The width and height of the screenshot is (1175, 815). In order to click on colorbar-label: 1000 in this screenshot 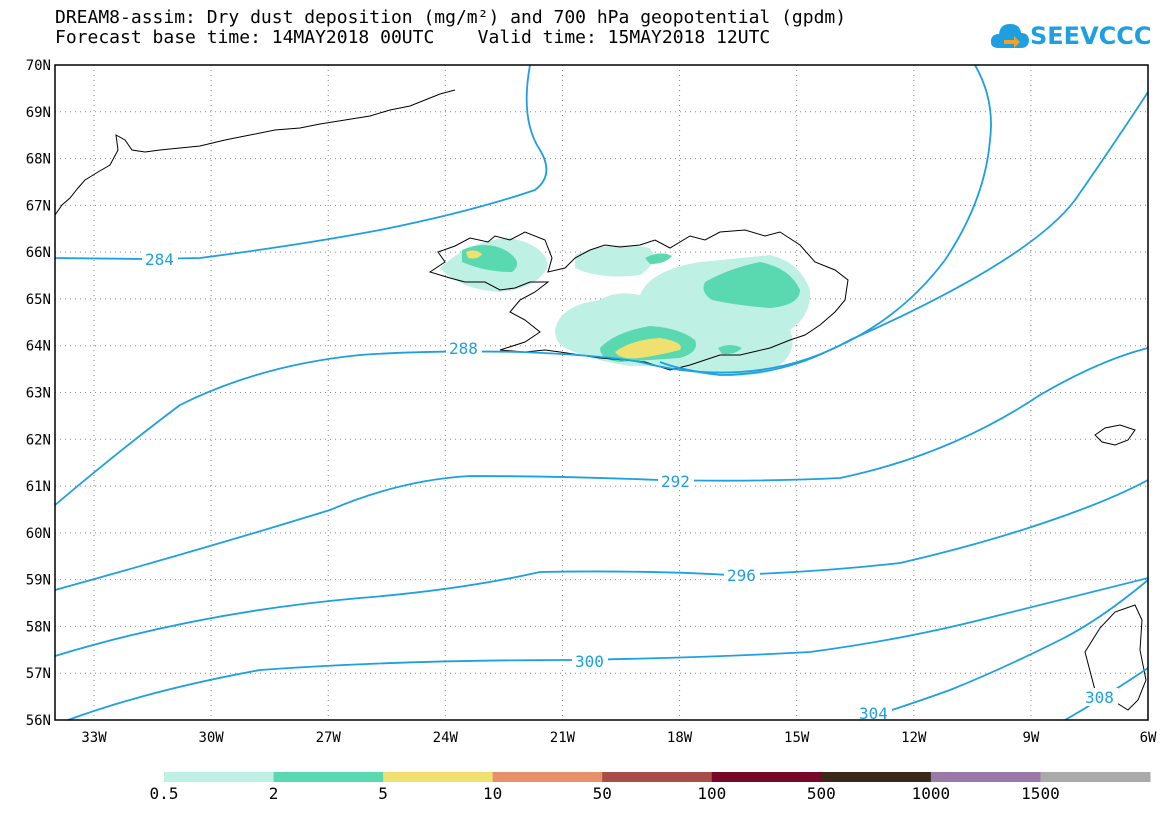, I will do `click(931, 793)`.